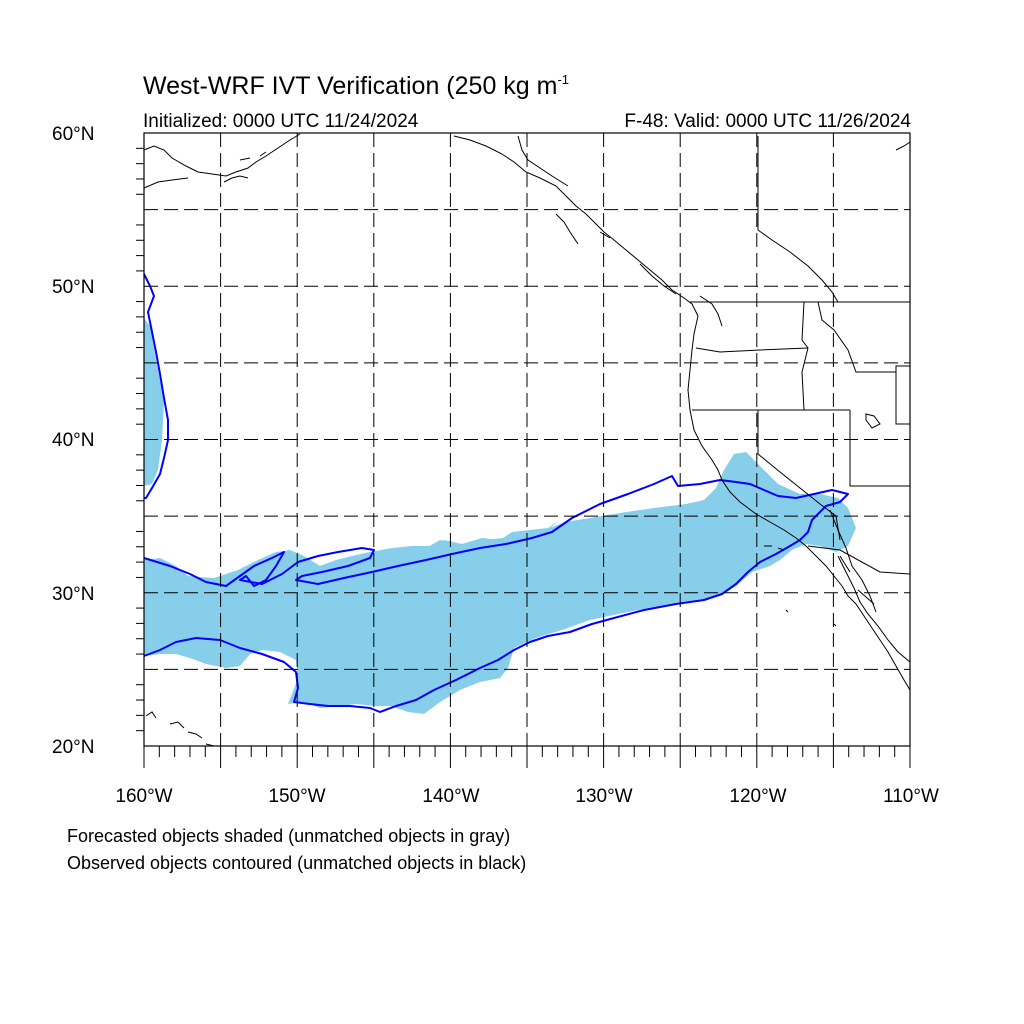 The image size is (1024, 1024). Describe the element at coordinates (180, 729) in the screenshot. I see `coastline-hawaii` at that location.